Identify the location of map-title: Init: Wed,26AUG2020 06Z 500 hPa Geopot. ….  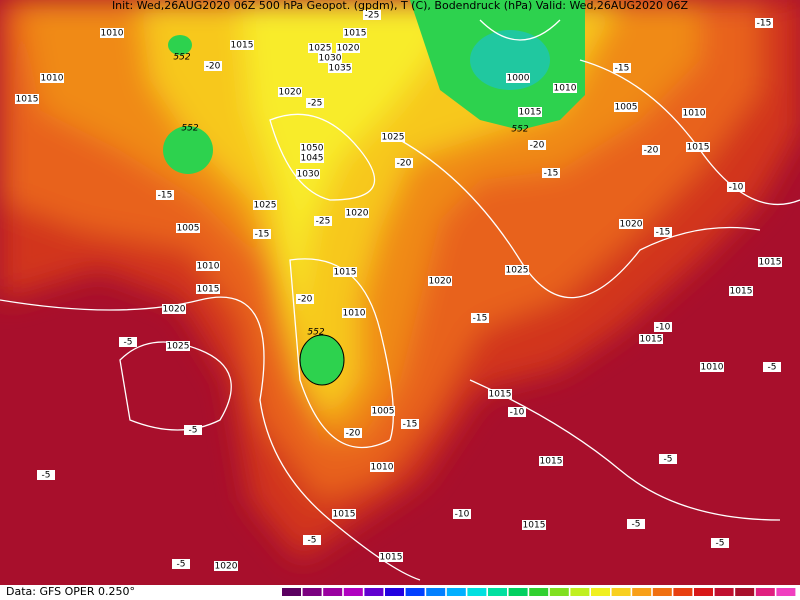
(400, 6).